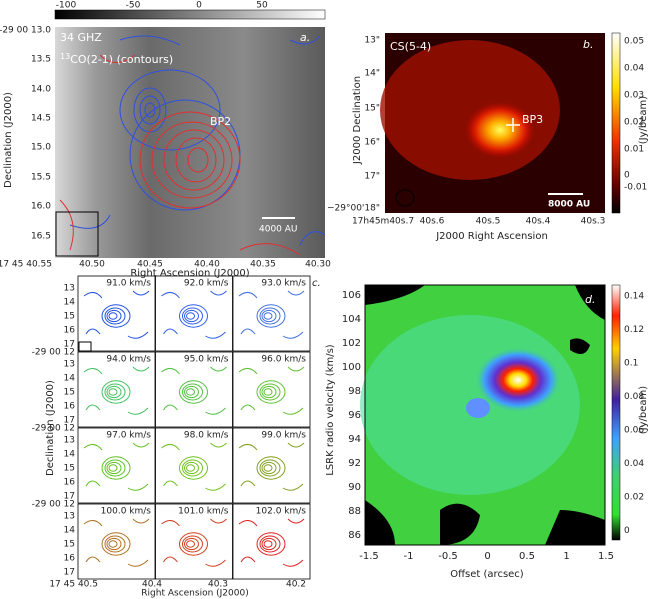 The height and width of the screenshot is (599, 651). I want to click on colorbar-d, so click(616, 412).